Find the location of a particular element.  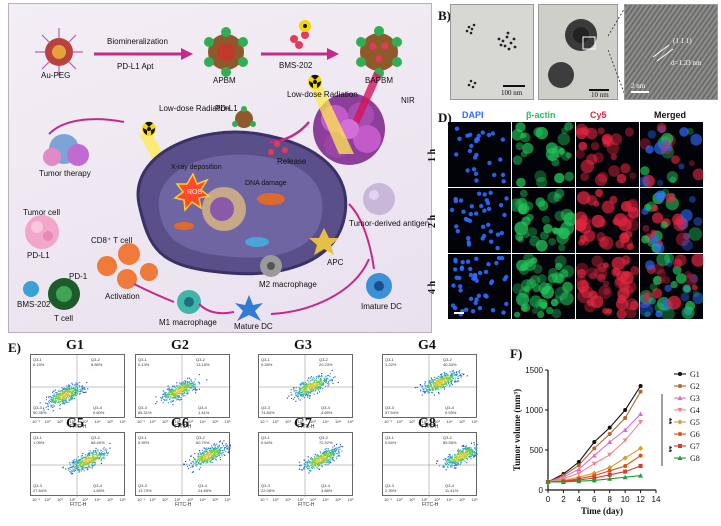

arrow-m1 is located at coordinates (216, 309).